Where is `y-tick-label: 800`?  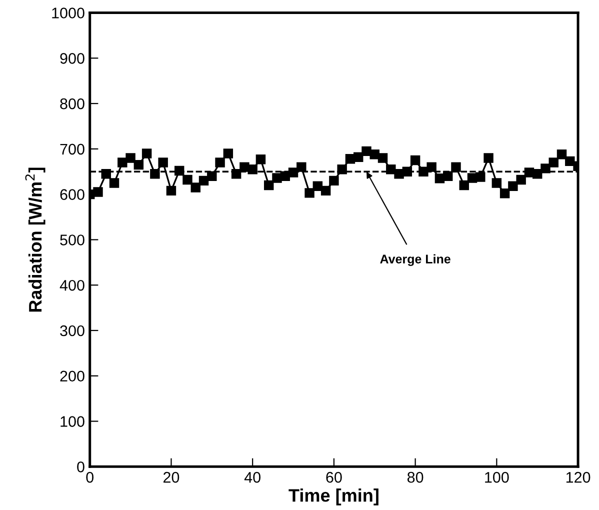
y-tick-label: 800 is located at coordinates (72, 104).